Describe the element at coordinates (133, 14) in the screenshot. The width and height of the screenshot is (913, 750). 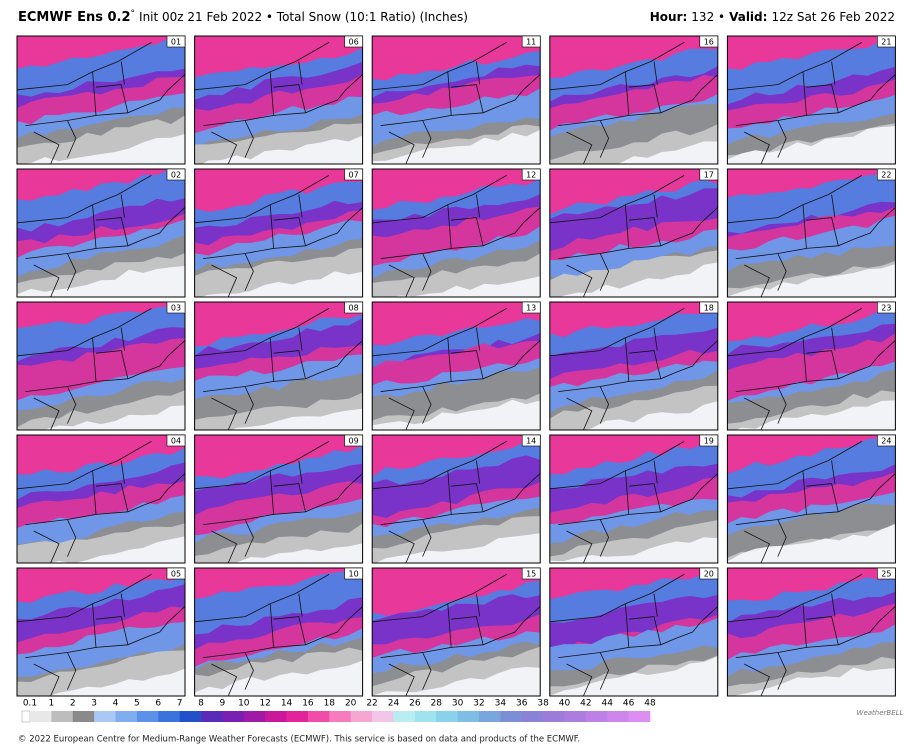
I see `degree: °` at that location.